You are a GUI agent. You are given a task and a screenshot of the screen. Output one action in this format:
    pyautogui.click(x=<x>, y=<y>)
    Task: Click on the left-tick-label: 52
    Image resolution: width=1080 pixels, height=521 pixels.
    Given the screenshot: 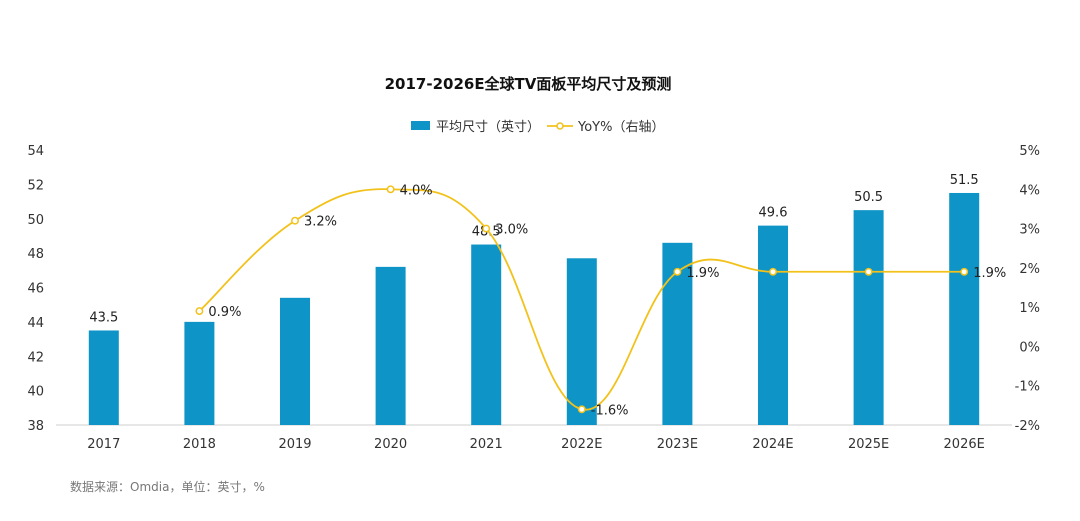 What is the action you would take?
    pyautogui.click(x=35, y=185)
    